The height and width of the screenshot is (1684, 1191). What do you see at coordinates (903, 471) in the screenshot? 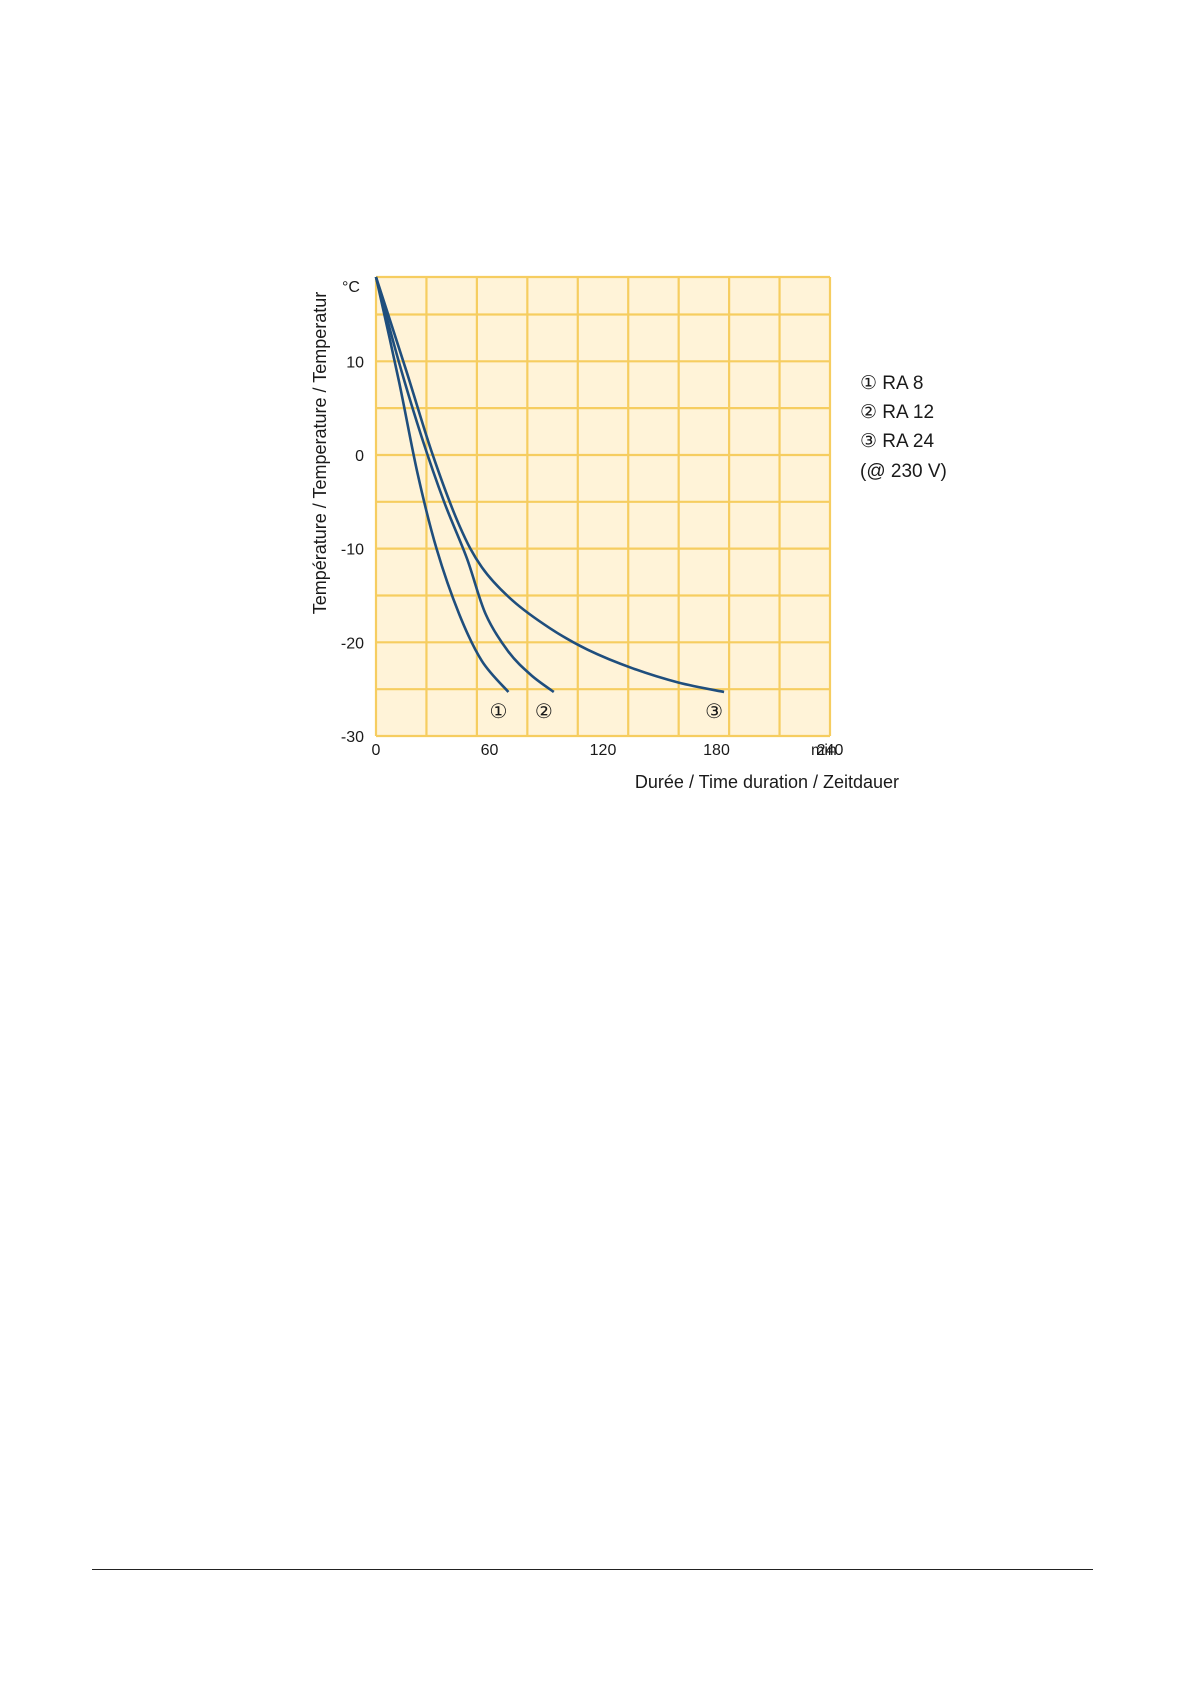
I see `legend-note: (@ 230 V)` at bounding box center [903, 471].